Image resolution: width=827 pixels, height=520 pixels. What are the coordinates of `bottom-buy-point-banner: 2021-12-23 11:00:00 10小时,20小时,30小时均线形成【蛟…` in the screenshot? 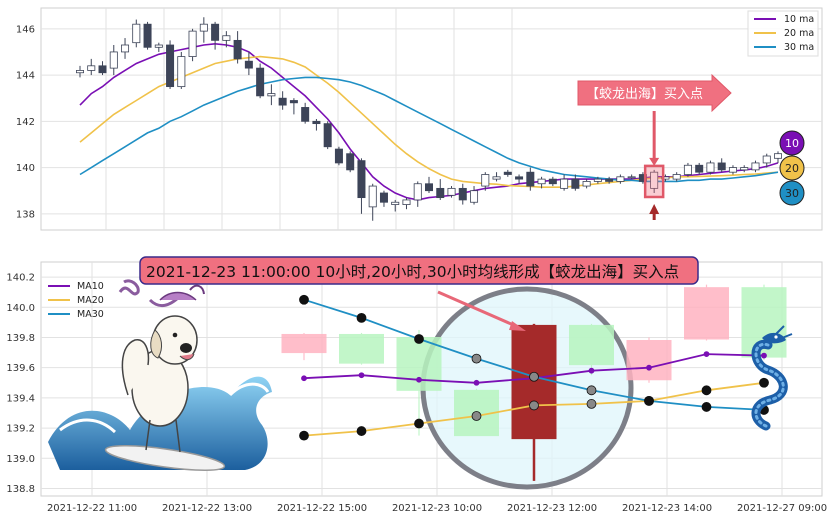 It's located at (419, 270).